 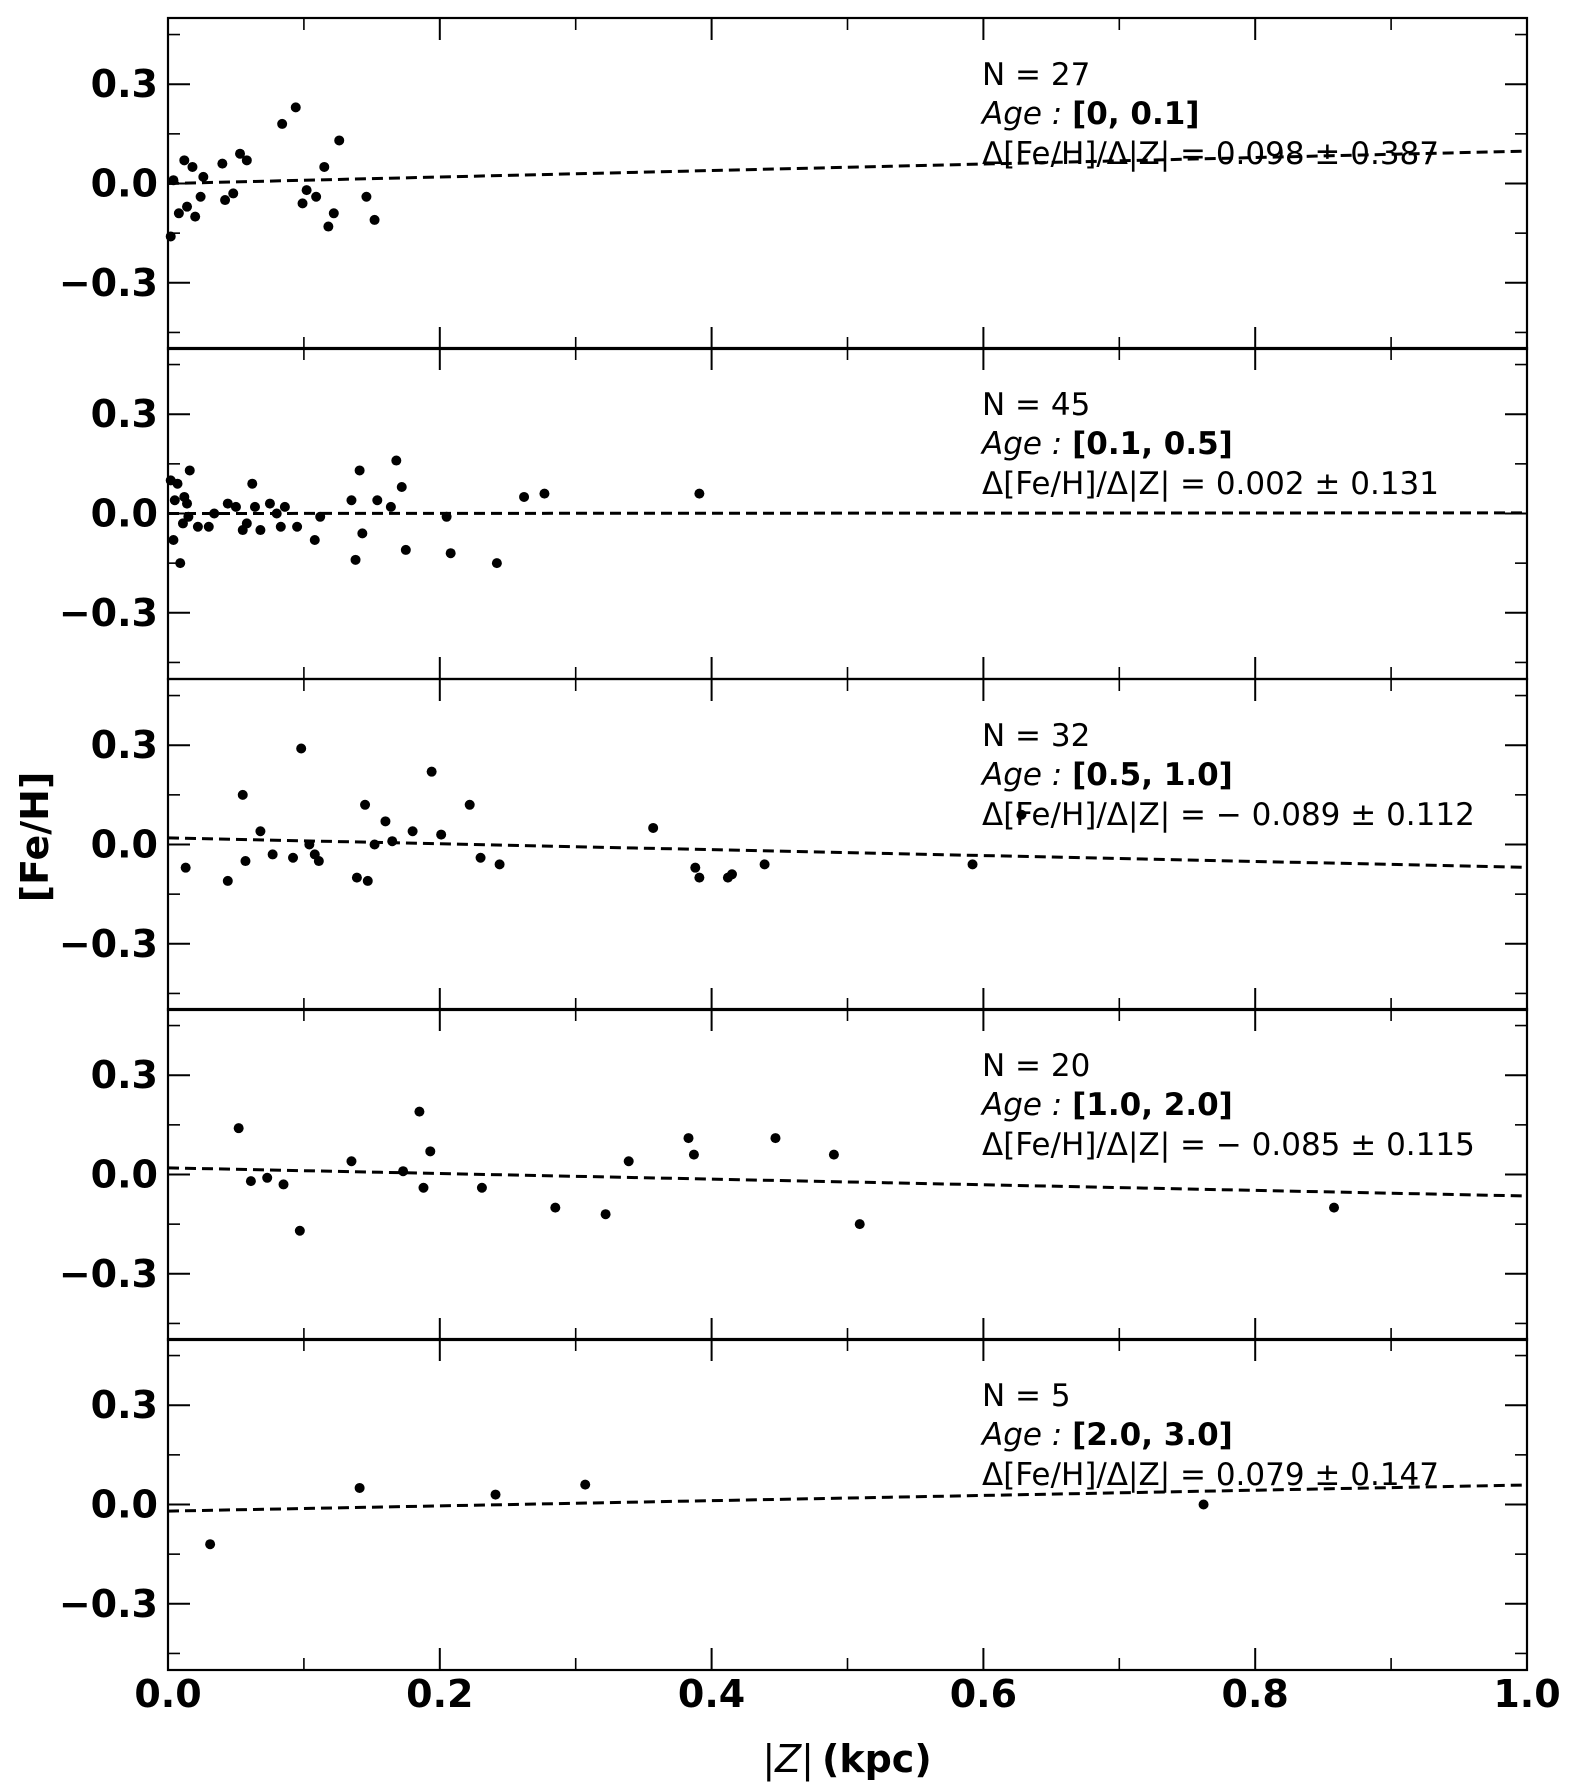 What do you see at coordinates (1152, 775) in the screenshot?
I see `age-range: [0.5, 1.0]` at bounding box center [1152, 775].